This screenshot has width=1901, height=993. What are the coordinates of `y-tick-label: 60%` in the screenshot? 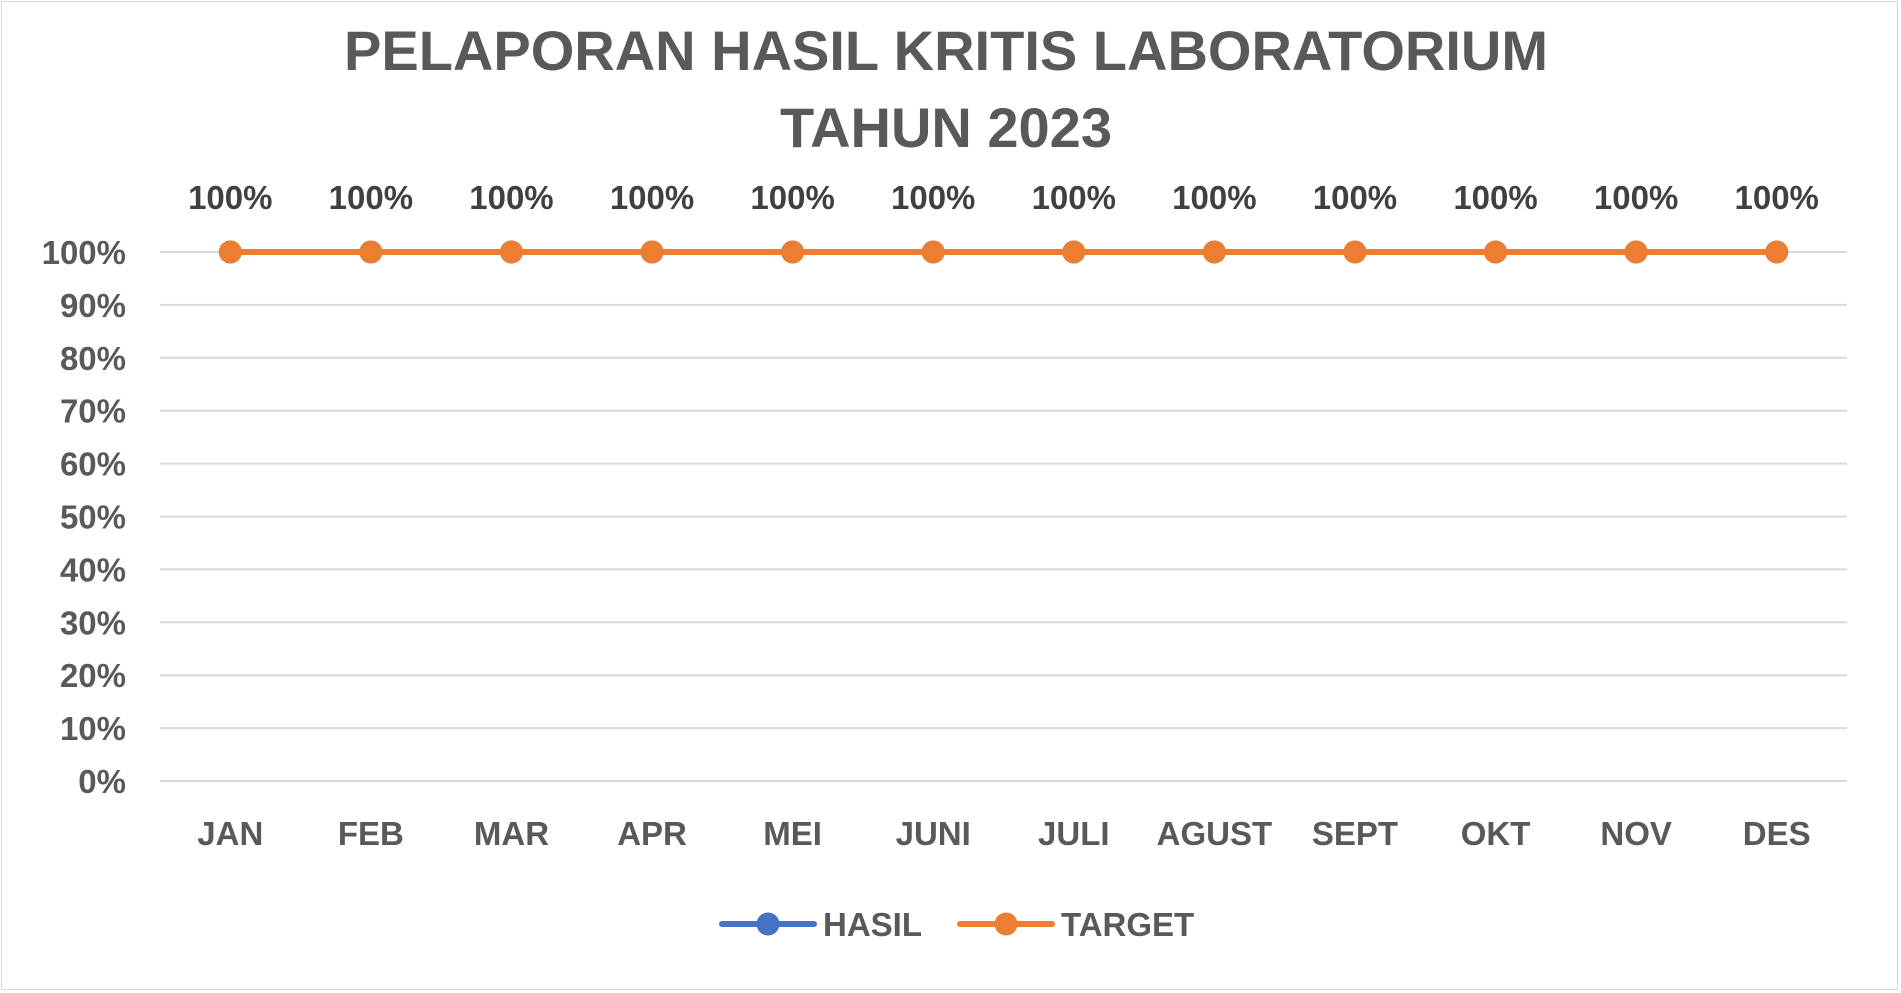 It's located at (93, 464).